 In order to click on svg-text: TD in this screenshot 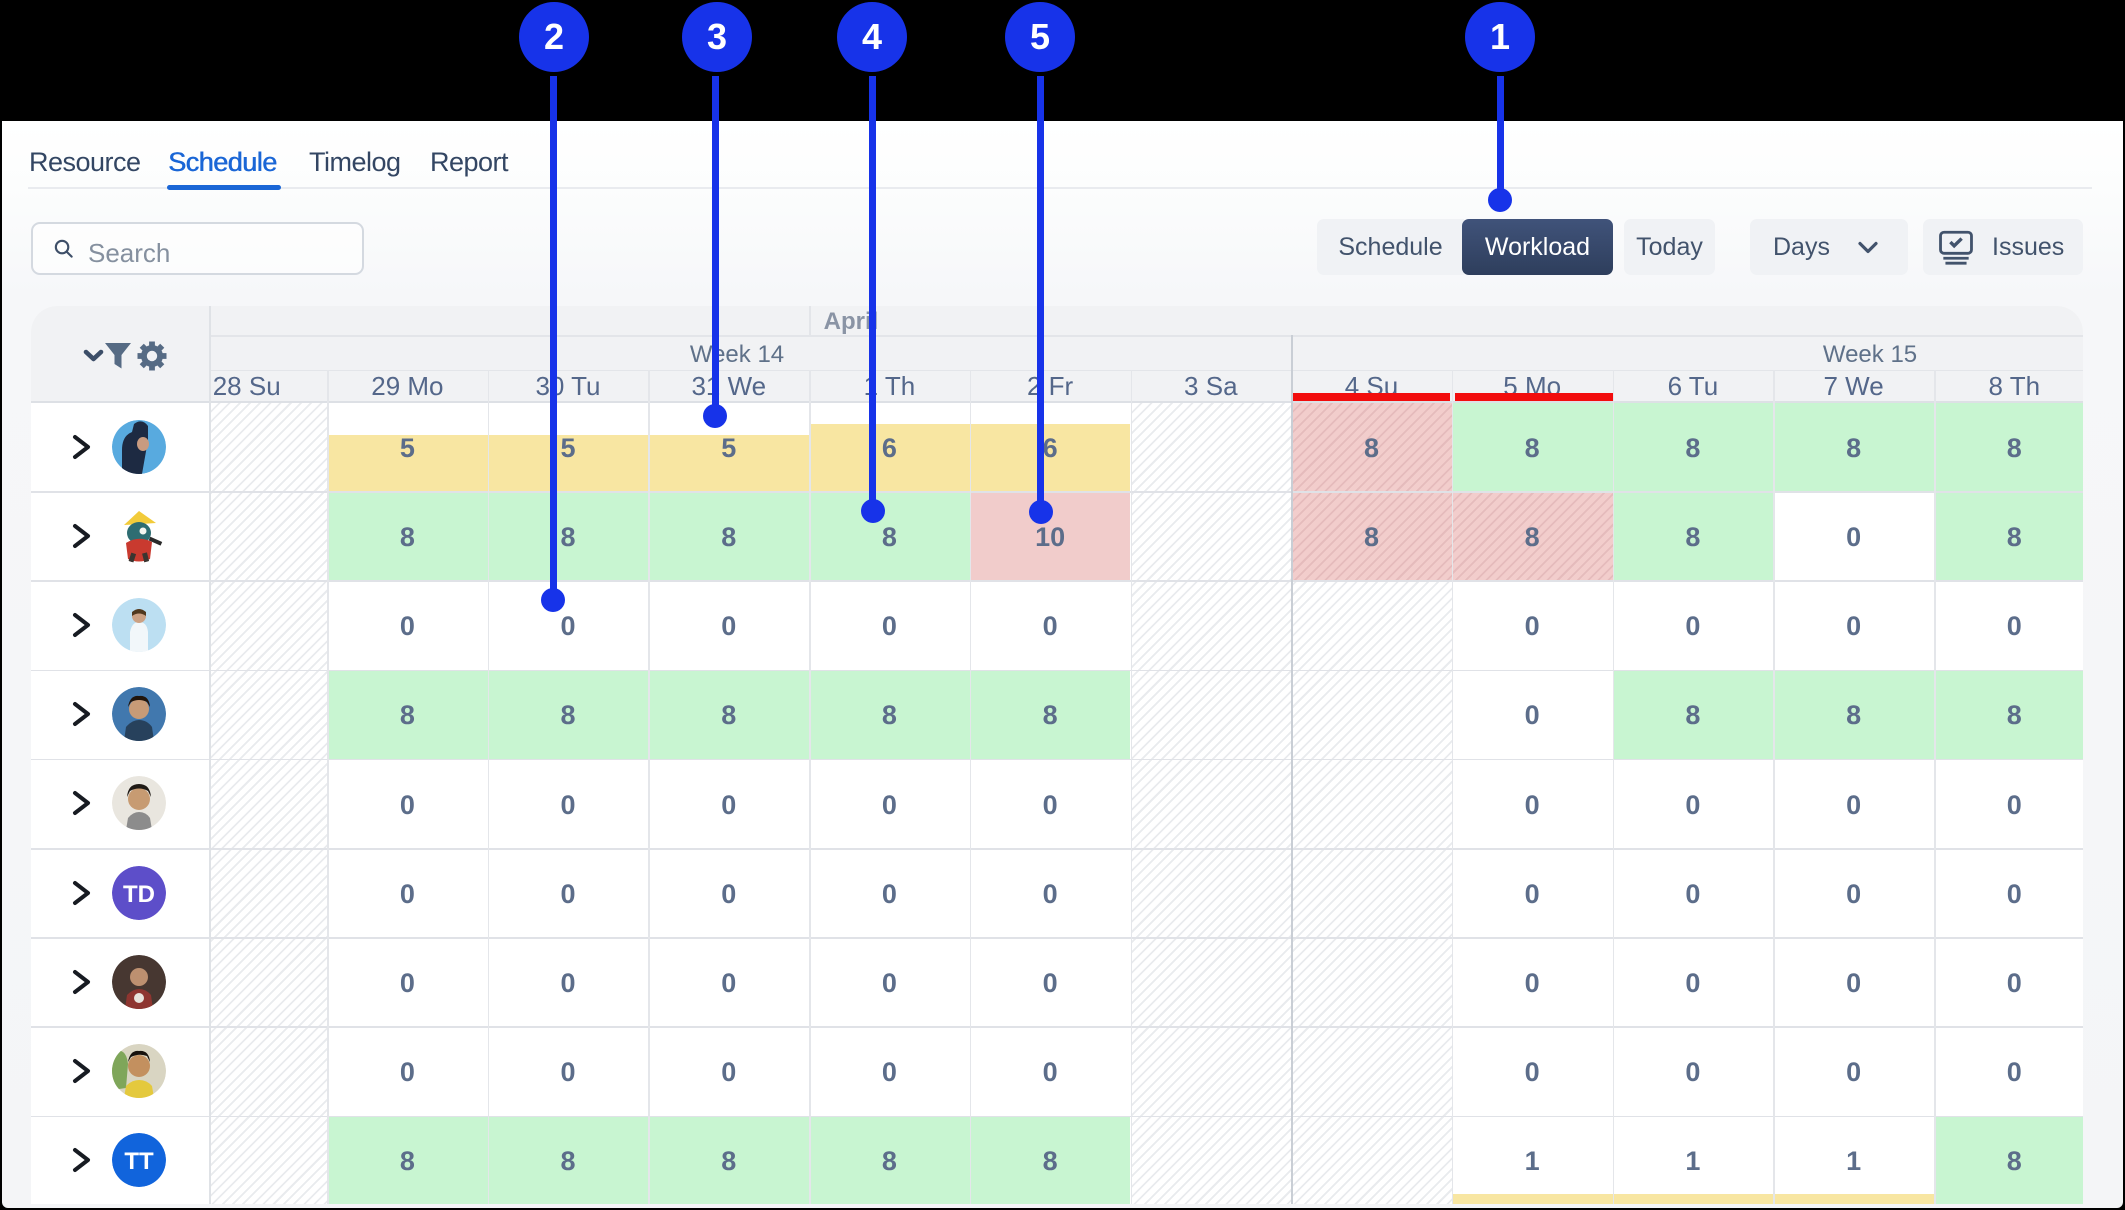, I will do `click(139, 894)`.